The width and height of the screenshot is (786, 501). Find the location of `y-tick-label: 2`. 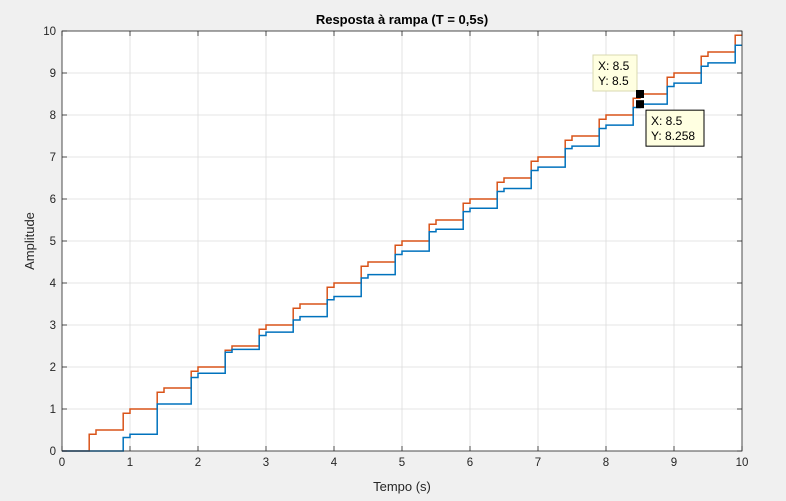

y-tick-label: 2 is located at coordinates (53, 368).